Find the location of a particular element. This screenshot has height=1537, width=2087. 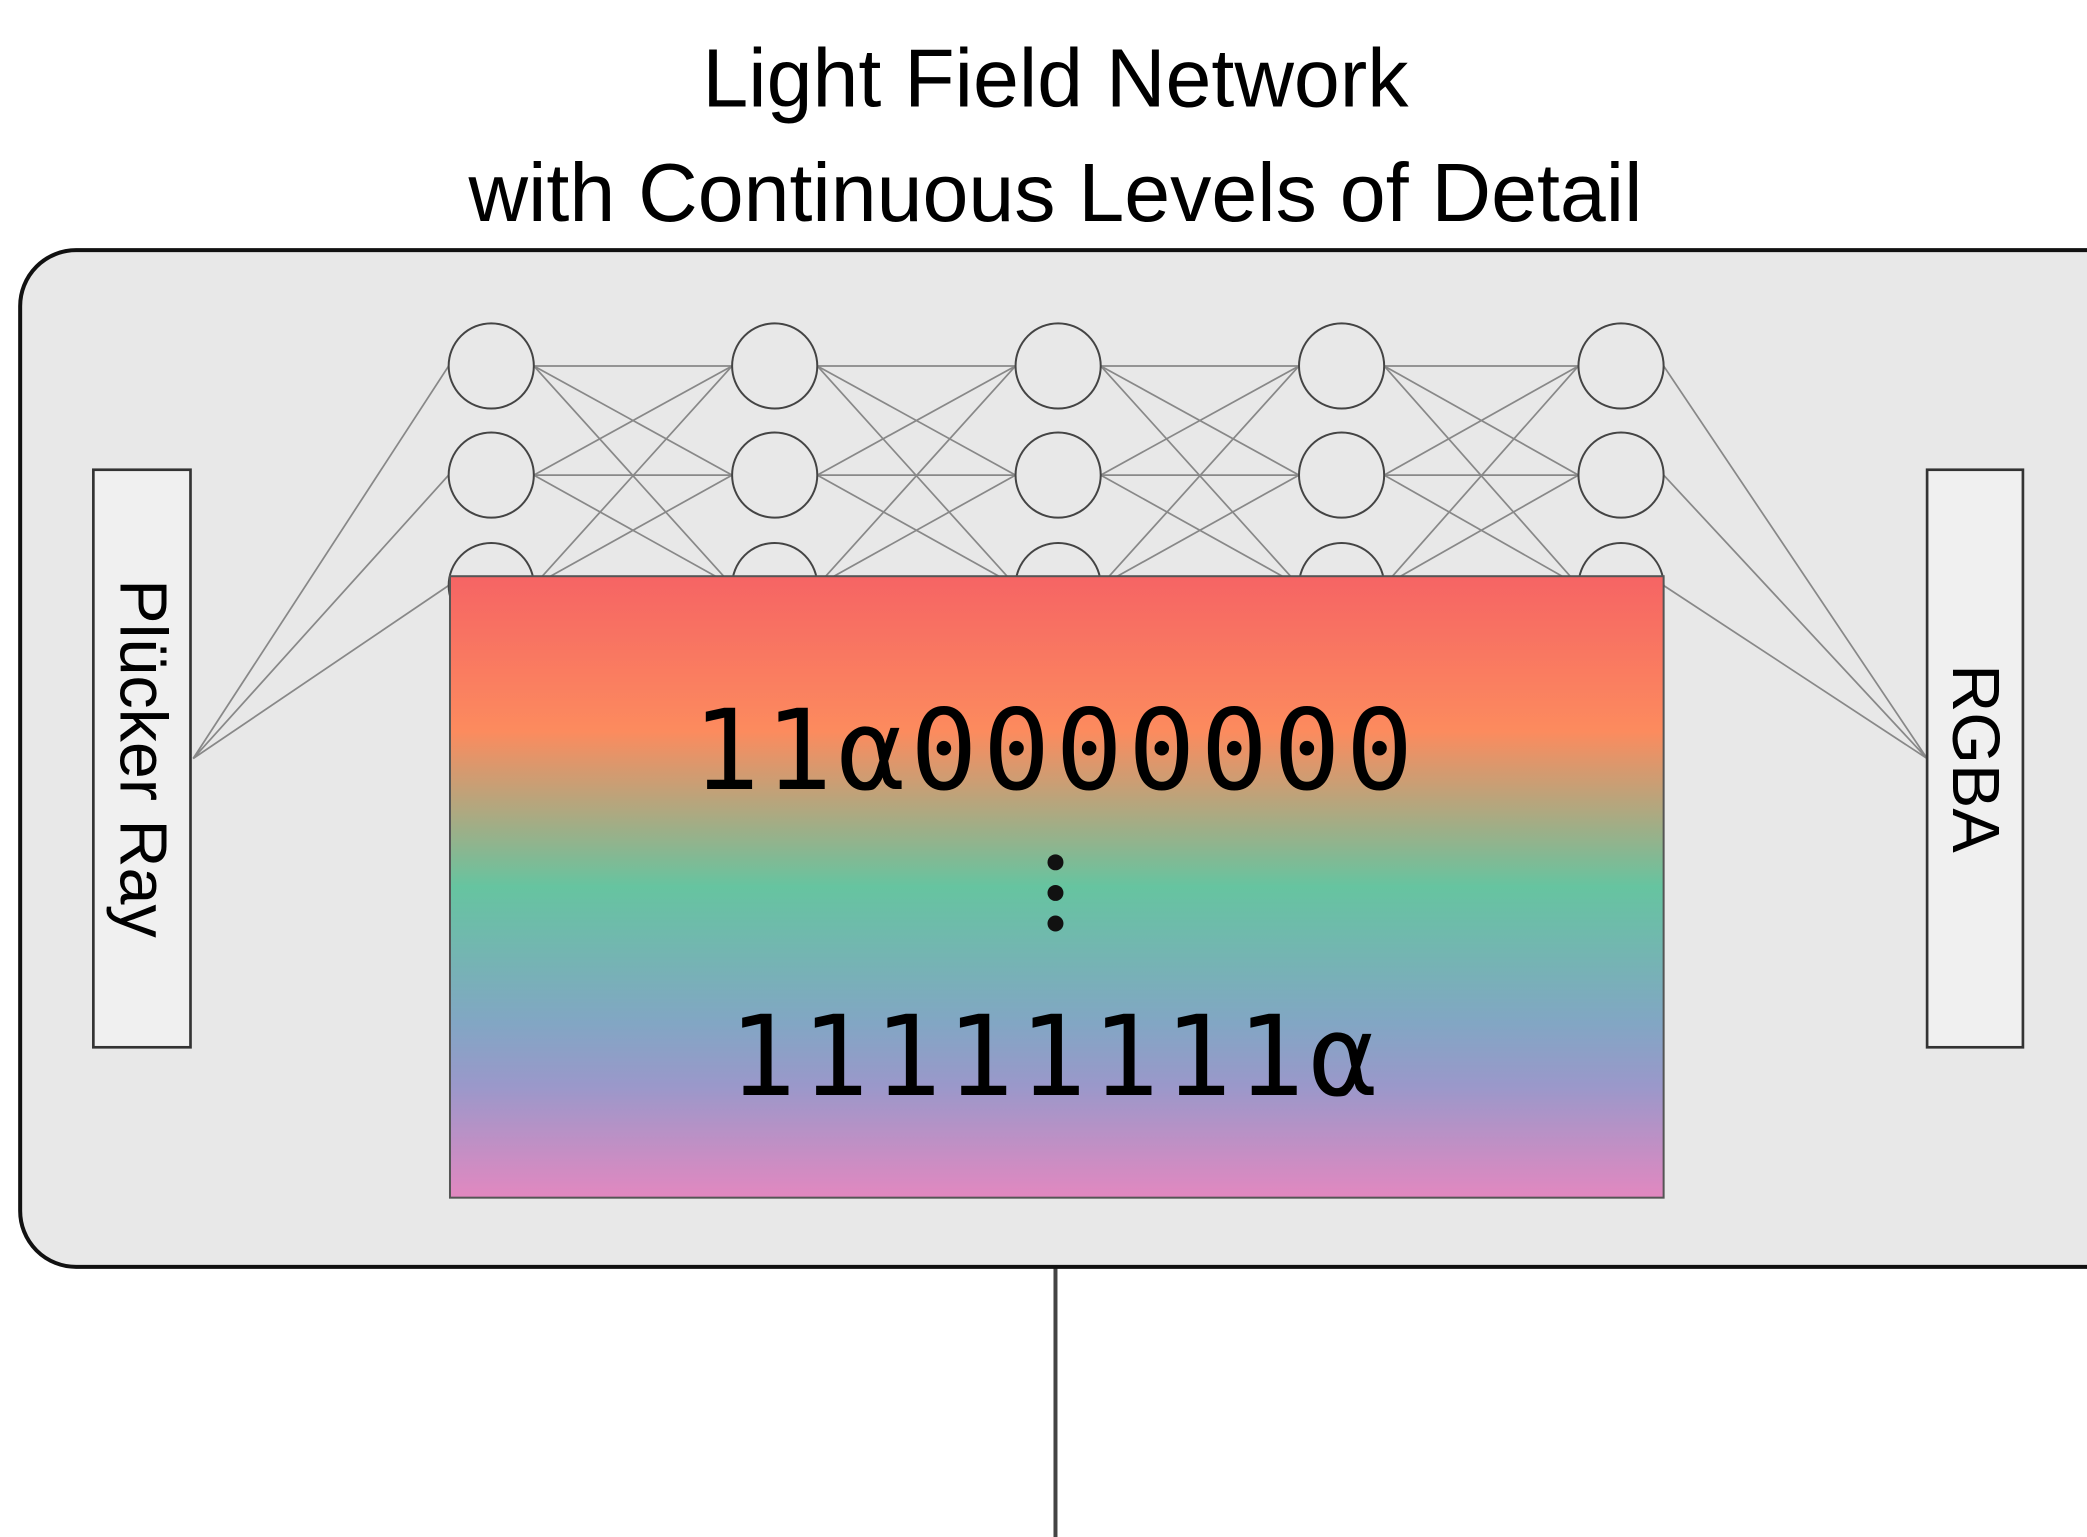

output-label: RGBA is located at coordinates (1975, 758).